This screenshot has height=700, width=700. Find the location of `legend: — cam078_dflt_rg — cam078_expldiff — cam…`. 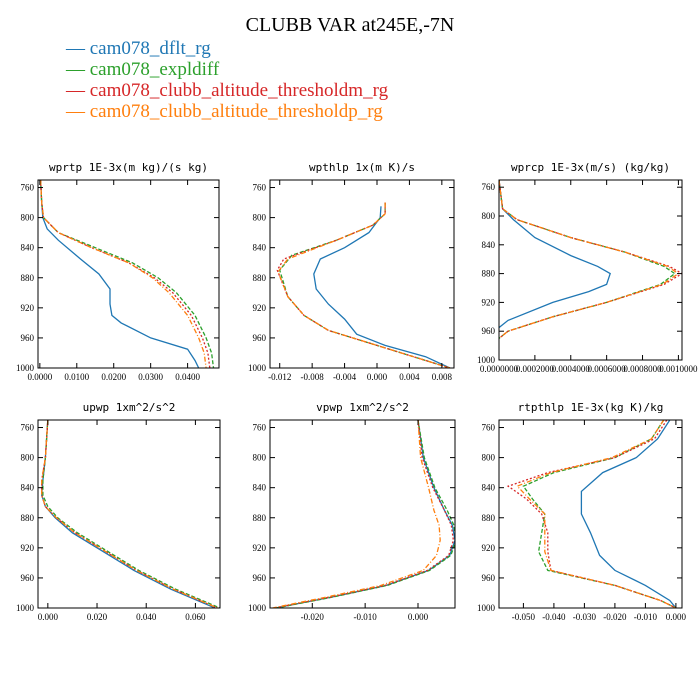

legend: — cam078_dflt_rg — cam078_expldiff — cam… is located at coordinates (227, 80).